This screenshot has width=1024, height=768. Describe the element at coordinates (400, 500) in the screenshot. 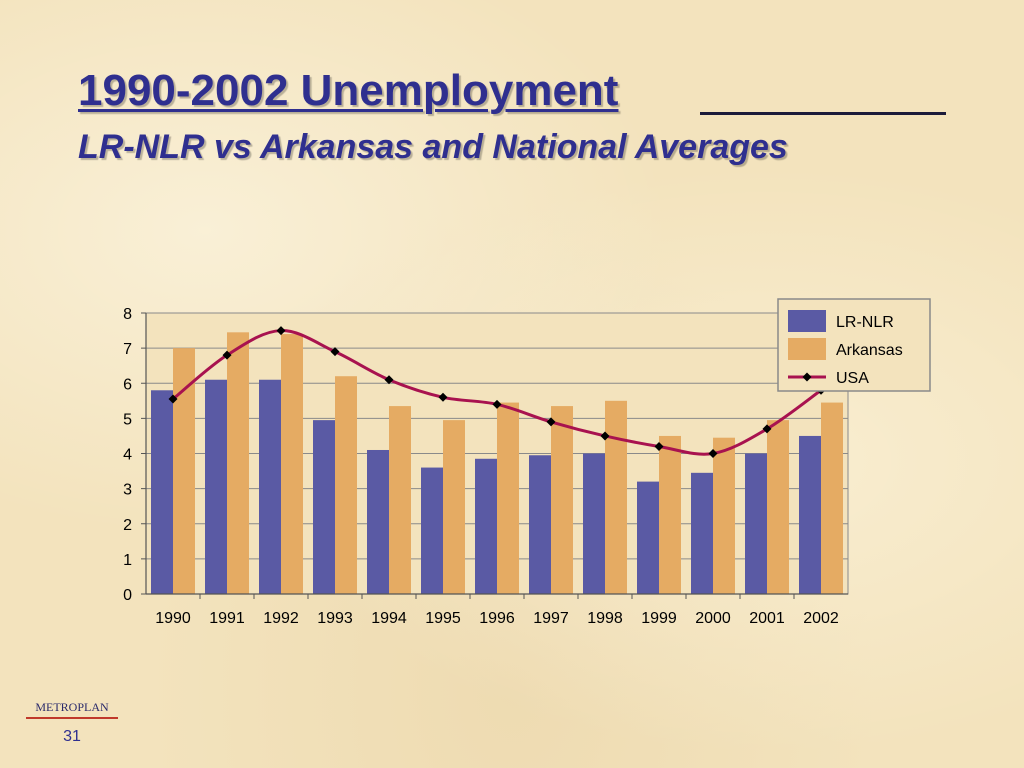

I see `bar-arkansas-1994` at that location.